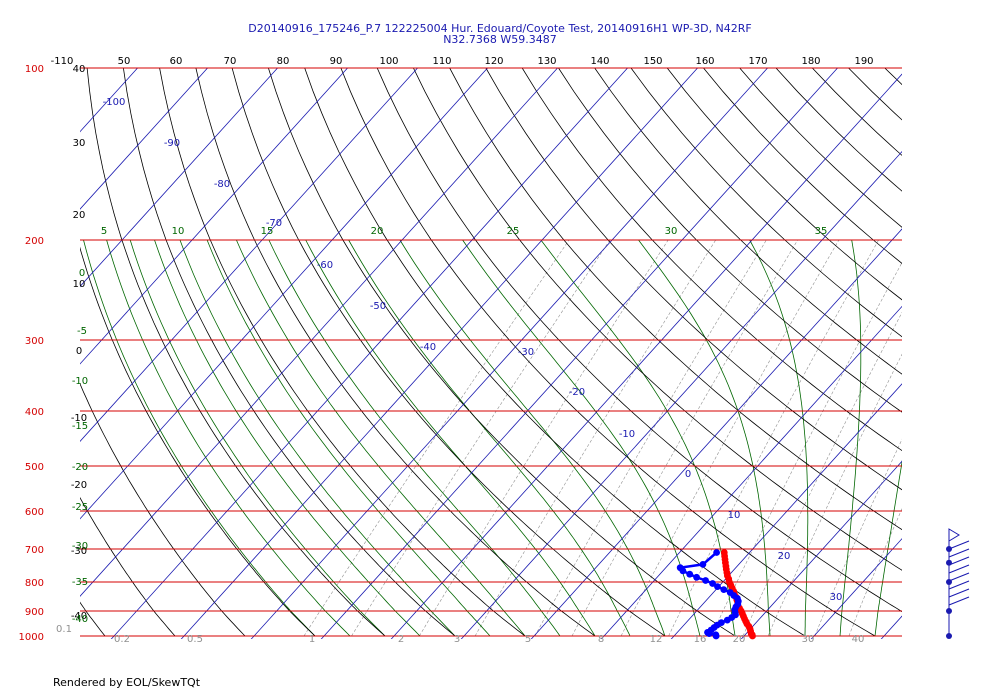 Image resolution: width=1000 pixels, height=700 pixels. I want to click on wind-barb-flag, so click(959, 561).